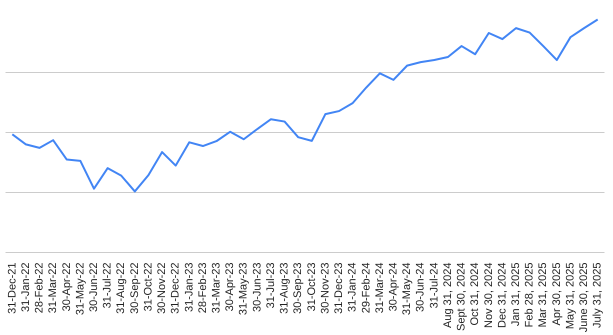  Describe the element at coordinates (570, 296) in the screenshot. I see `x-tick-label: May 31, 2025` at that location.